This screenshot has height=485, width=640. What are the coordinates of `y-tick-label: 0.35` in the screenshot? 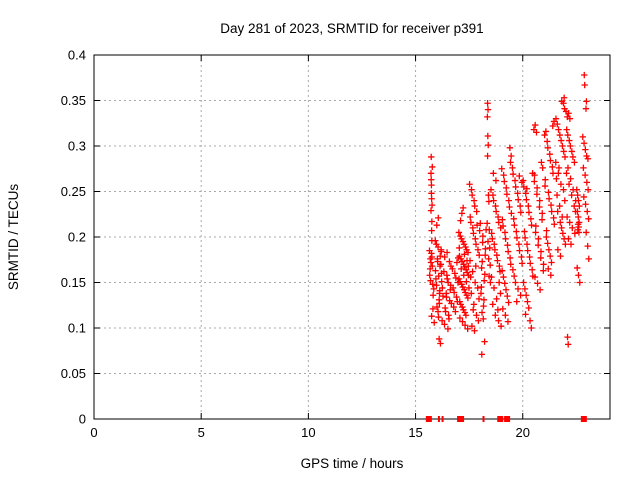 It's located at (73, 100).